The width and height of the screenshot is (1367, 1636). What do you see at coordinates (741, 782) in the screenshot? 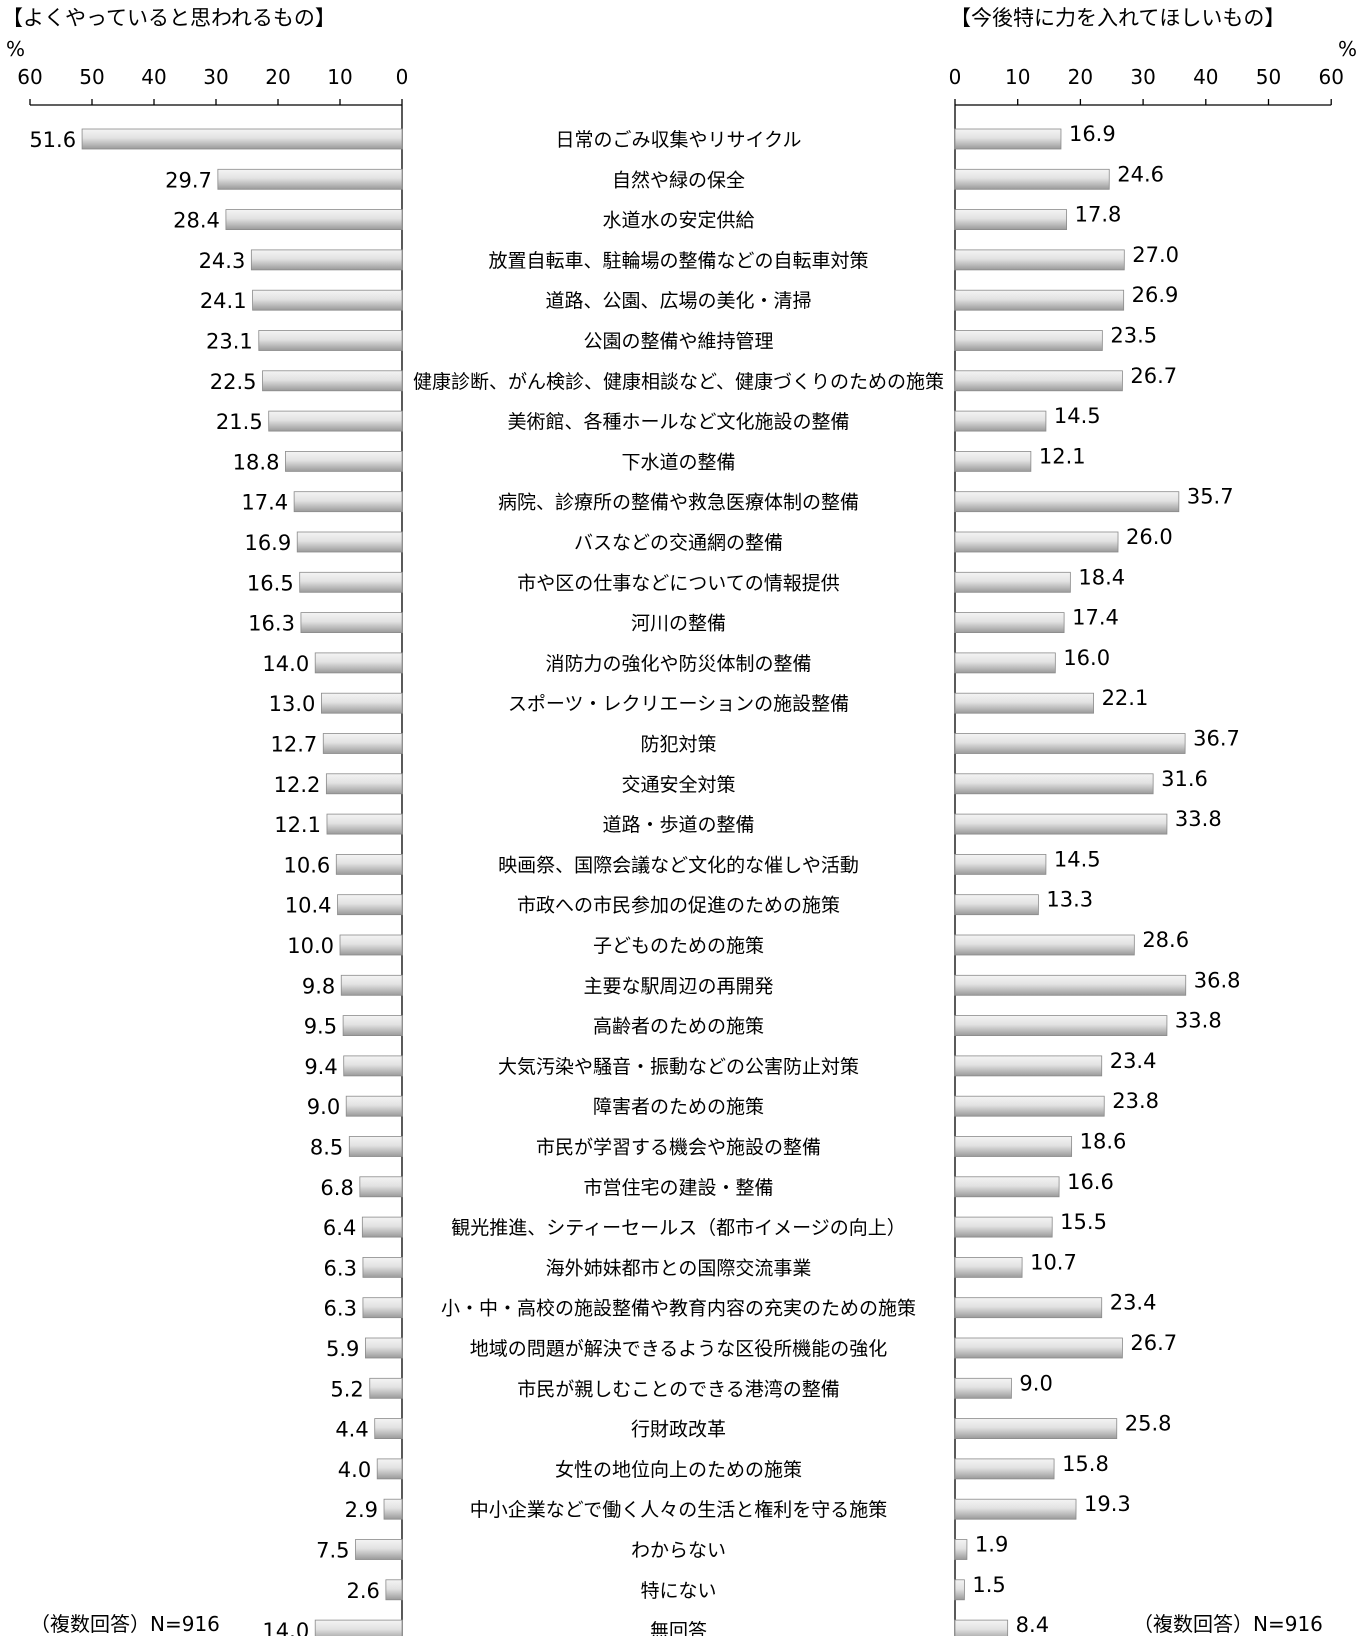
I see `chart-row: 12.2 交通安全対策 31.6` at bounding box center [741, 782].